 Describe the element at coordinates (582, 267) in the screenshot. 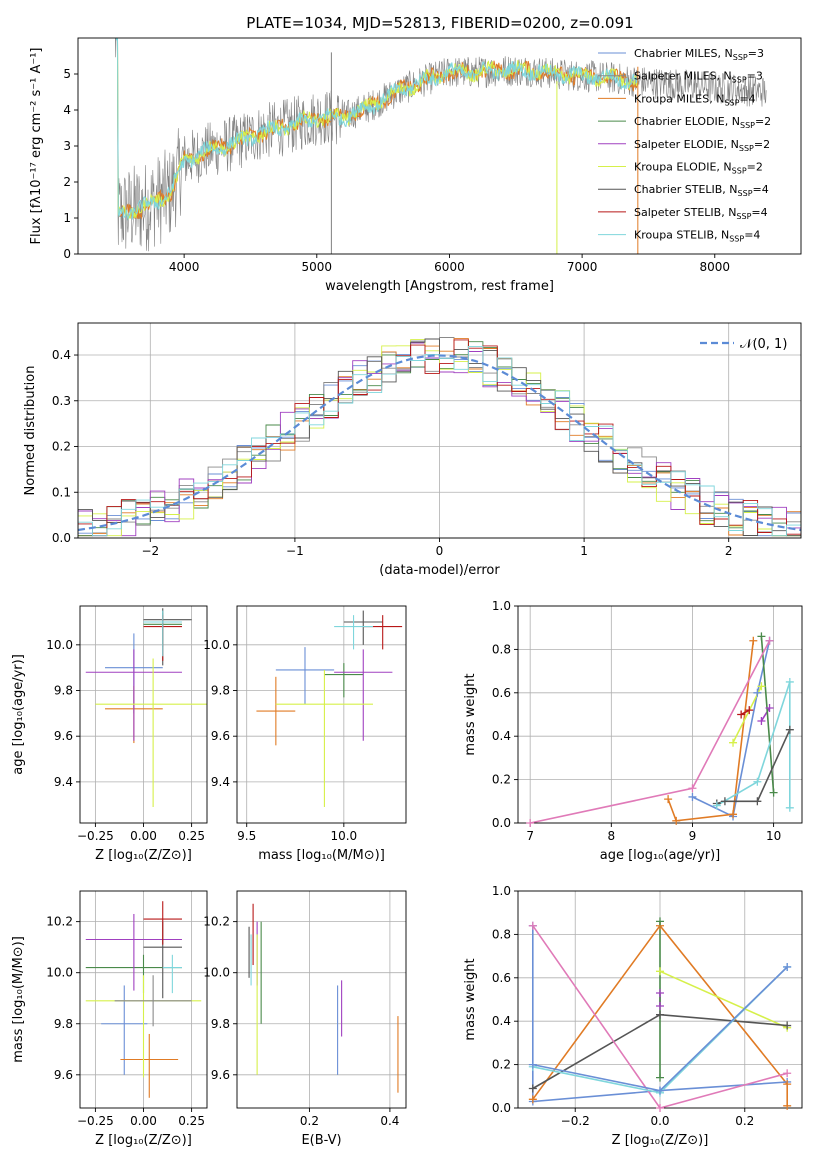

I see `x-tick-label: 7000` at that location.